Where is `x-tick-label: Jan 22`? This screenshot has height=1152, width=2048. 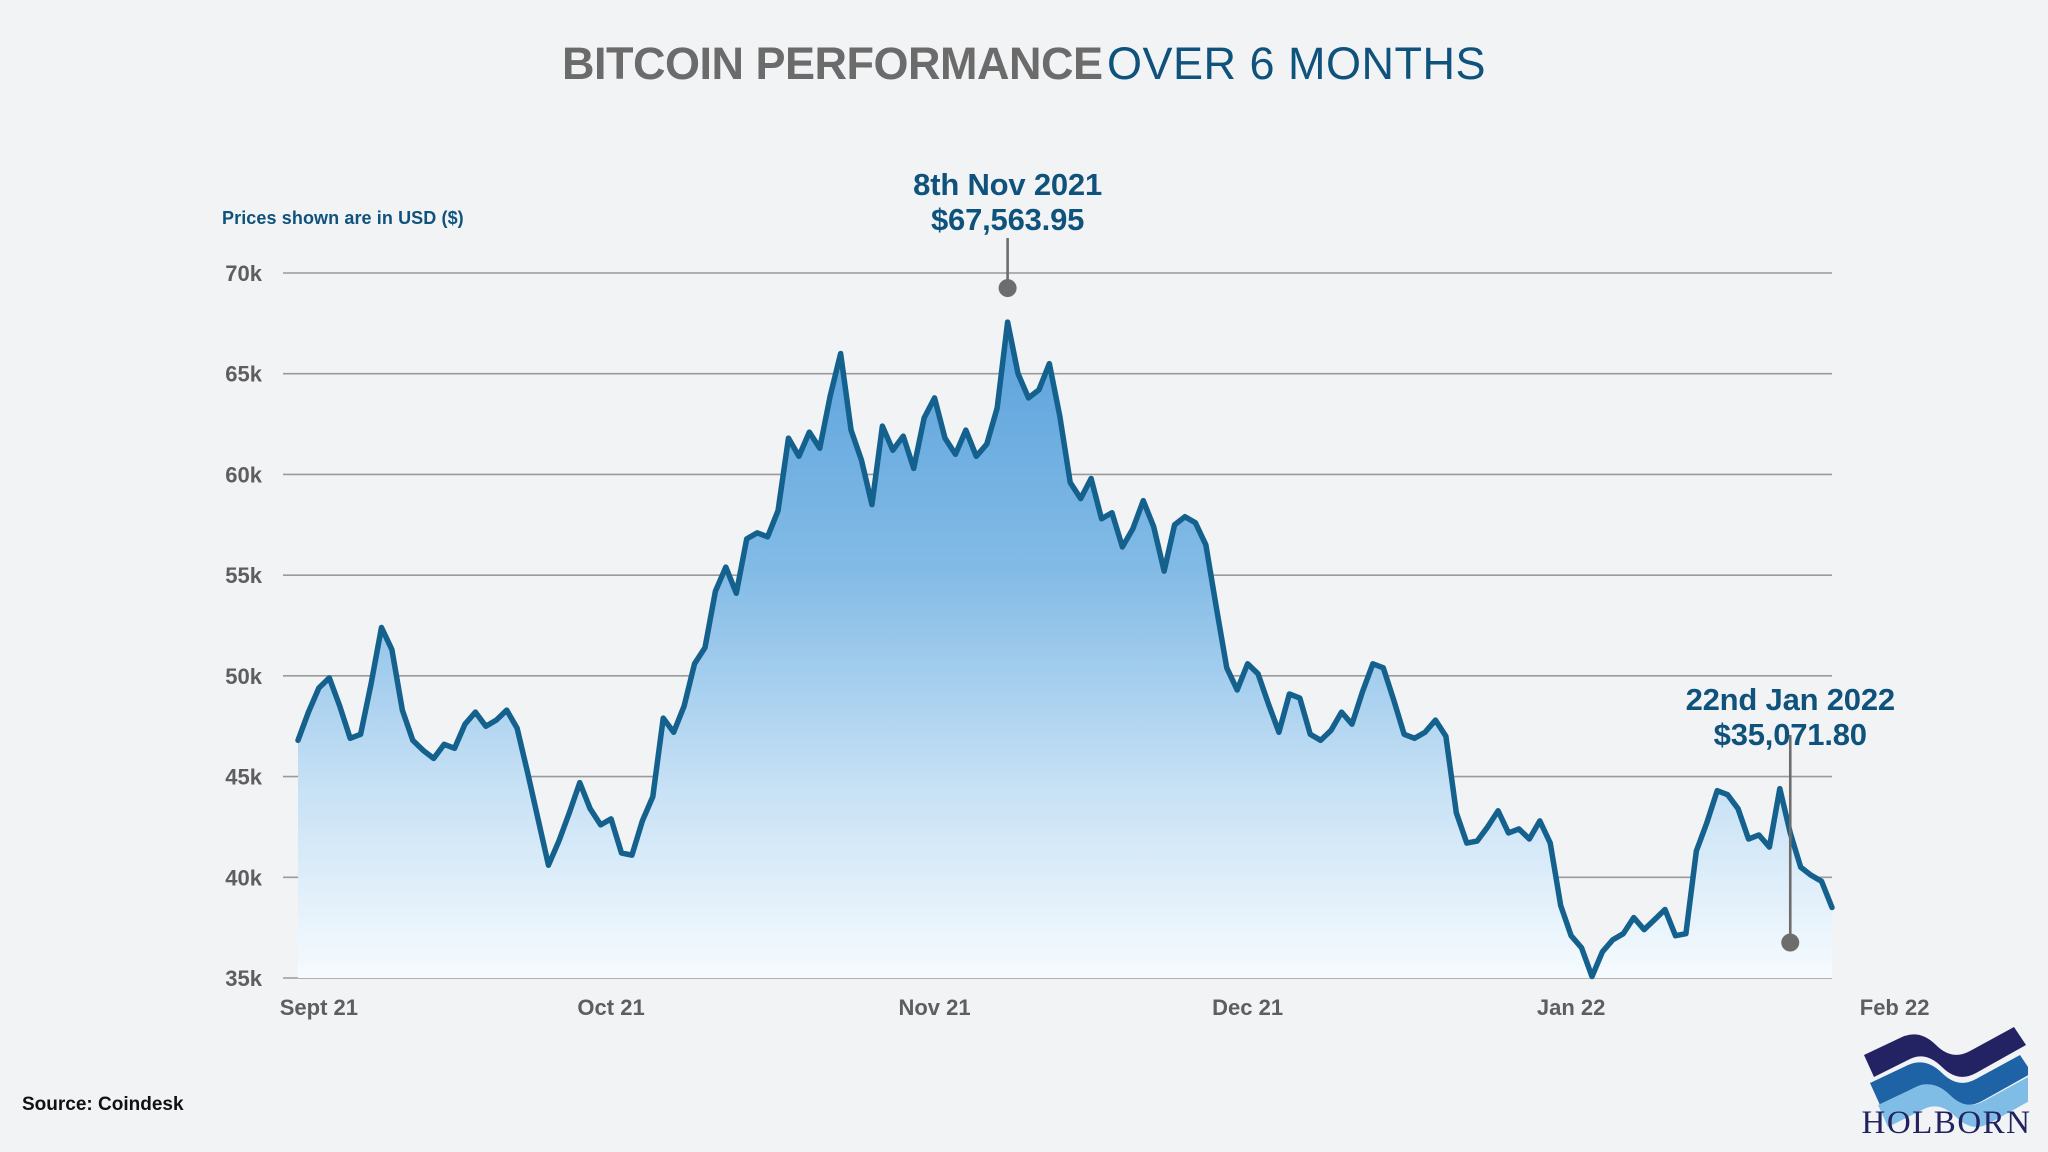
x-tick-label: Jan 22 is located at coordinates (1571, 1007).